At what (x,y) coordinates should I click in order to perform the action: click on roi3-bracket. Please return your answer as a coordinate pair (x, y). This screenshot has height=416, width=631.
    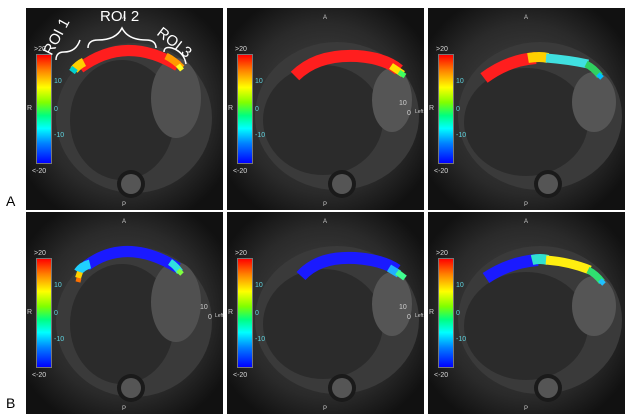
    Looking at the image, I should click on (175, 55).